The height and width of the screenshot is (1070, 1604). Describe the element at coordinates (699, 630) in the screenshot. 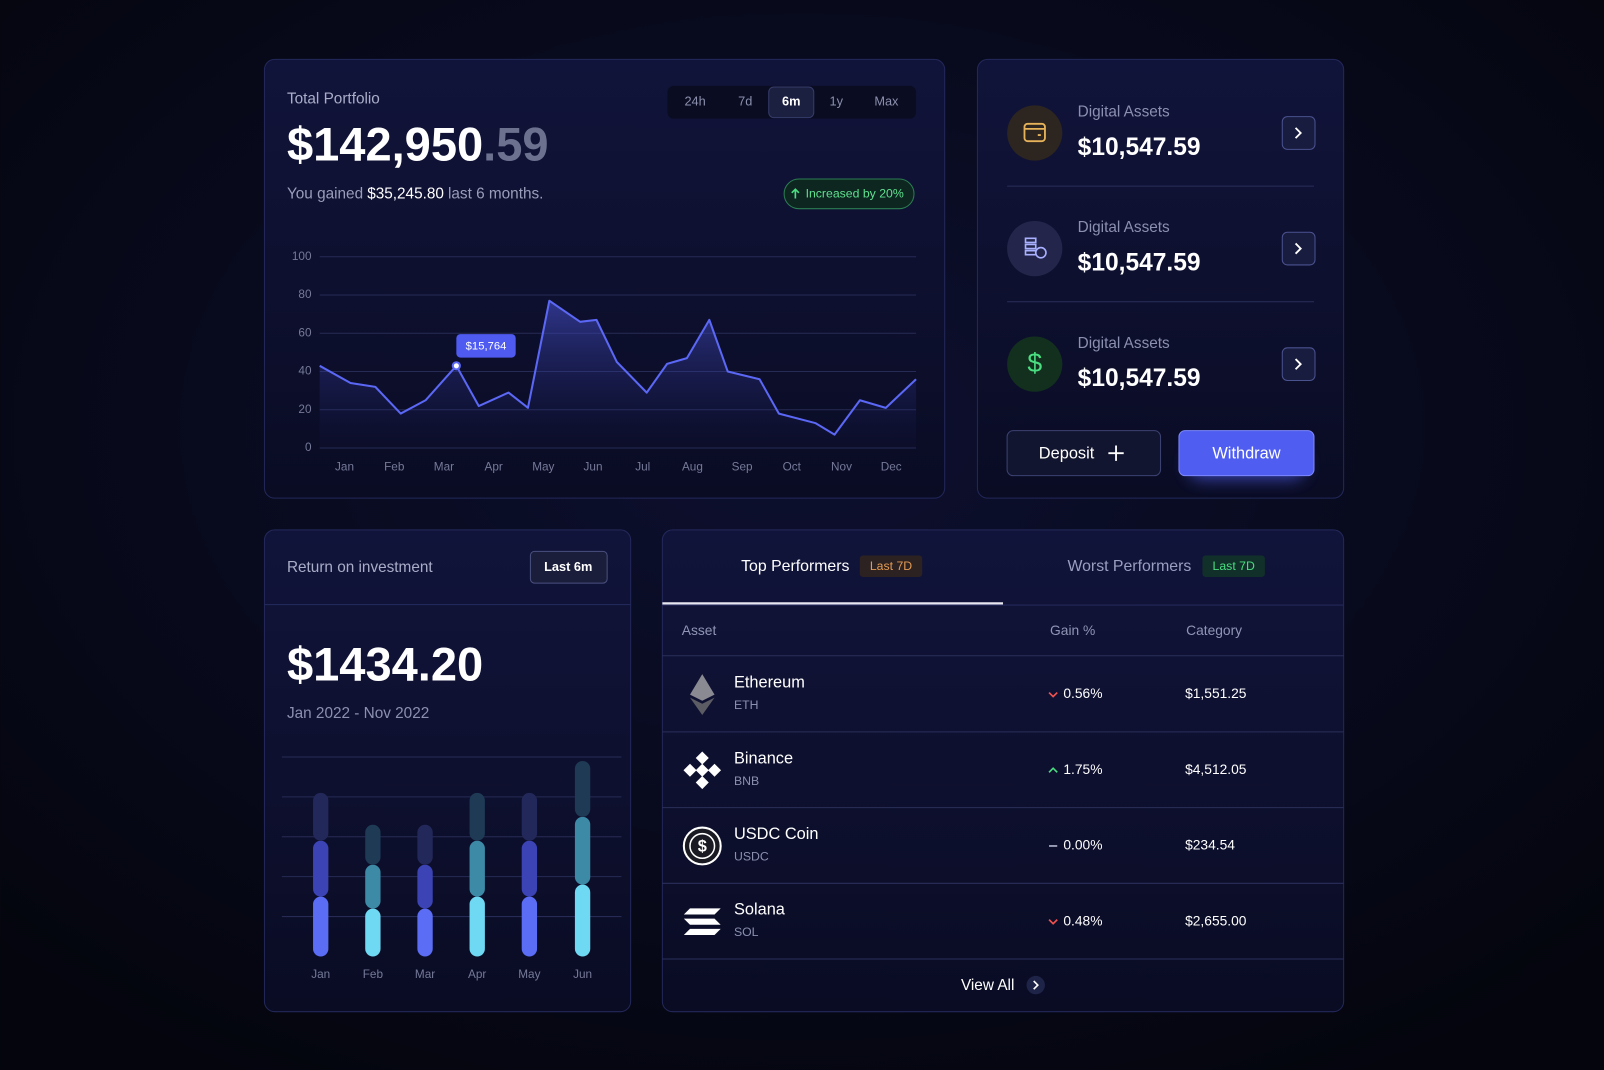

I see `column-header: Asset` at that location.